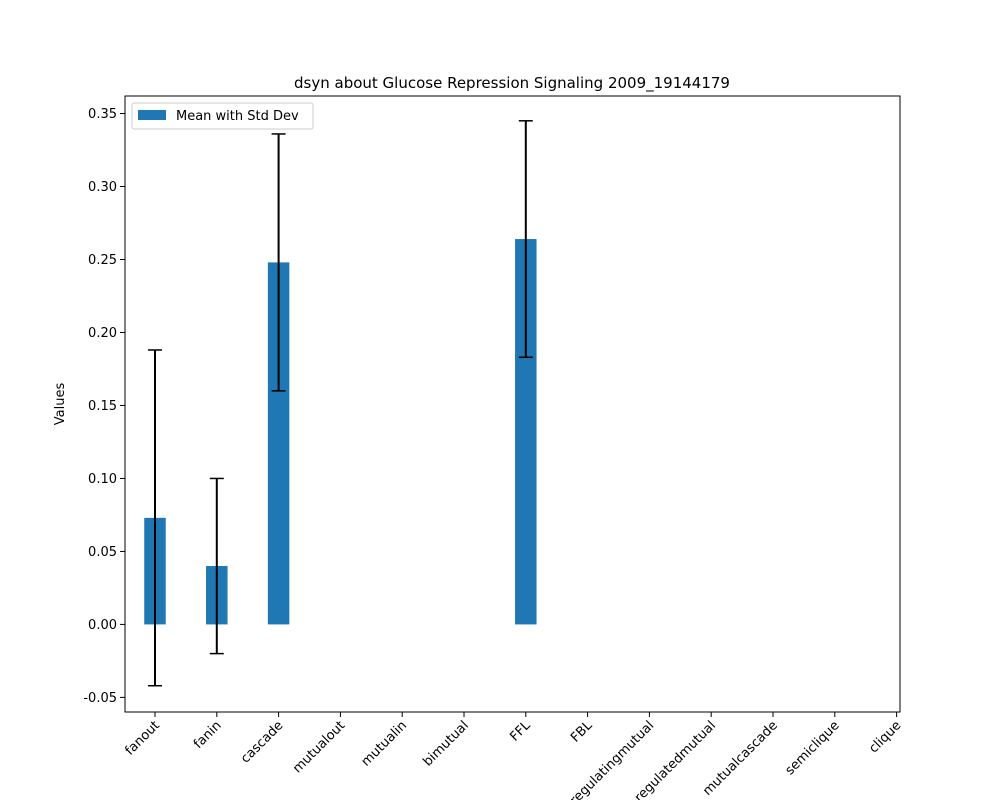 The height and width of the screenshot is (800, 1000). I want to click on legend-swatch, so click(152, 115).